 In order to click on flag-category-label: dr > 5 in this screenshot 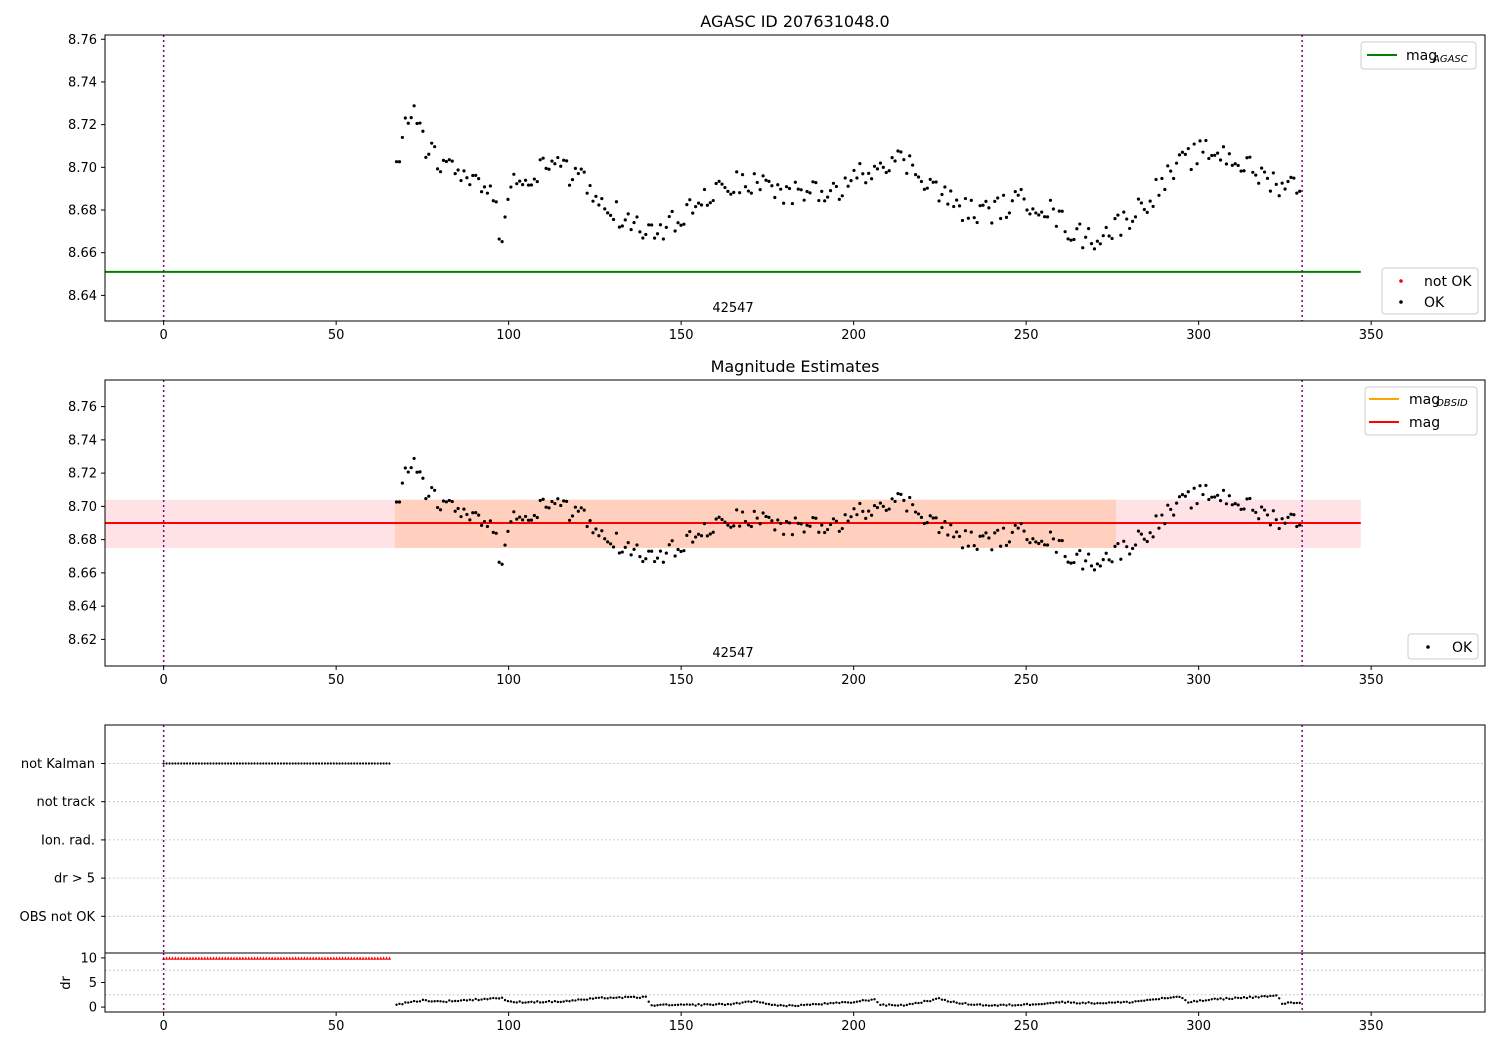, I will do `click(74, 879)`.